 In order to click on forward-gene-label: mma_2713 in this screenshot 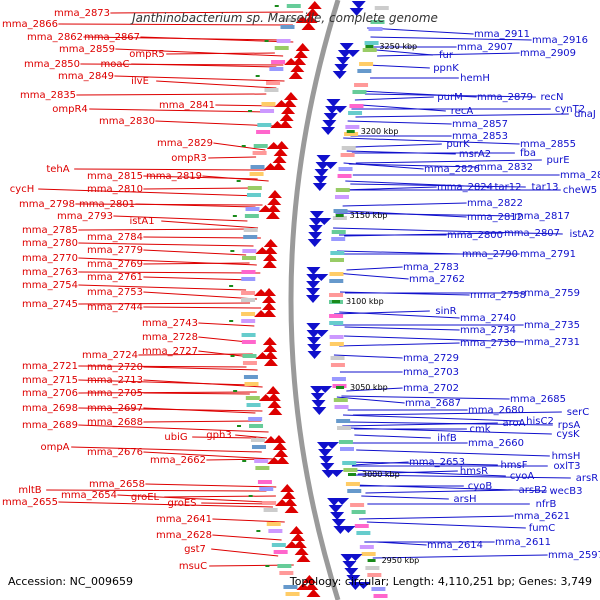, I will do `click(115, 380)`.